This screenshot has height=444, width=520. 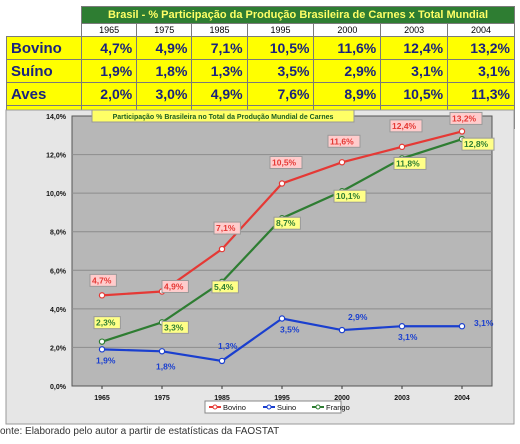 What do you see at coordinates (481, 30) in the screenshot?
I see `table-year-header: 2004` at bounding box center [481, 30].